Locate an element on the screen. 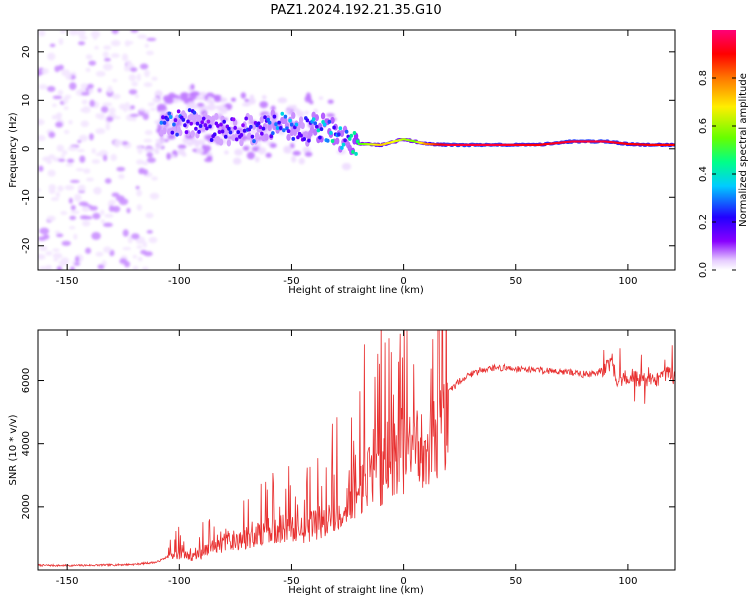  colorbar-gradient is located at coordinates (724, 150).